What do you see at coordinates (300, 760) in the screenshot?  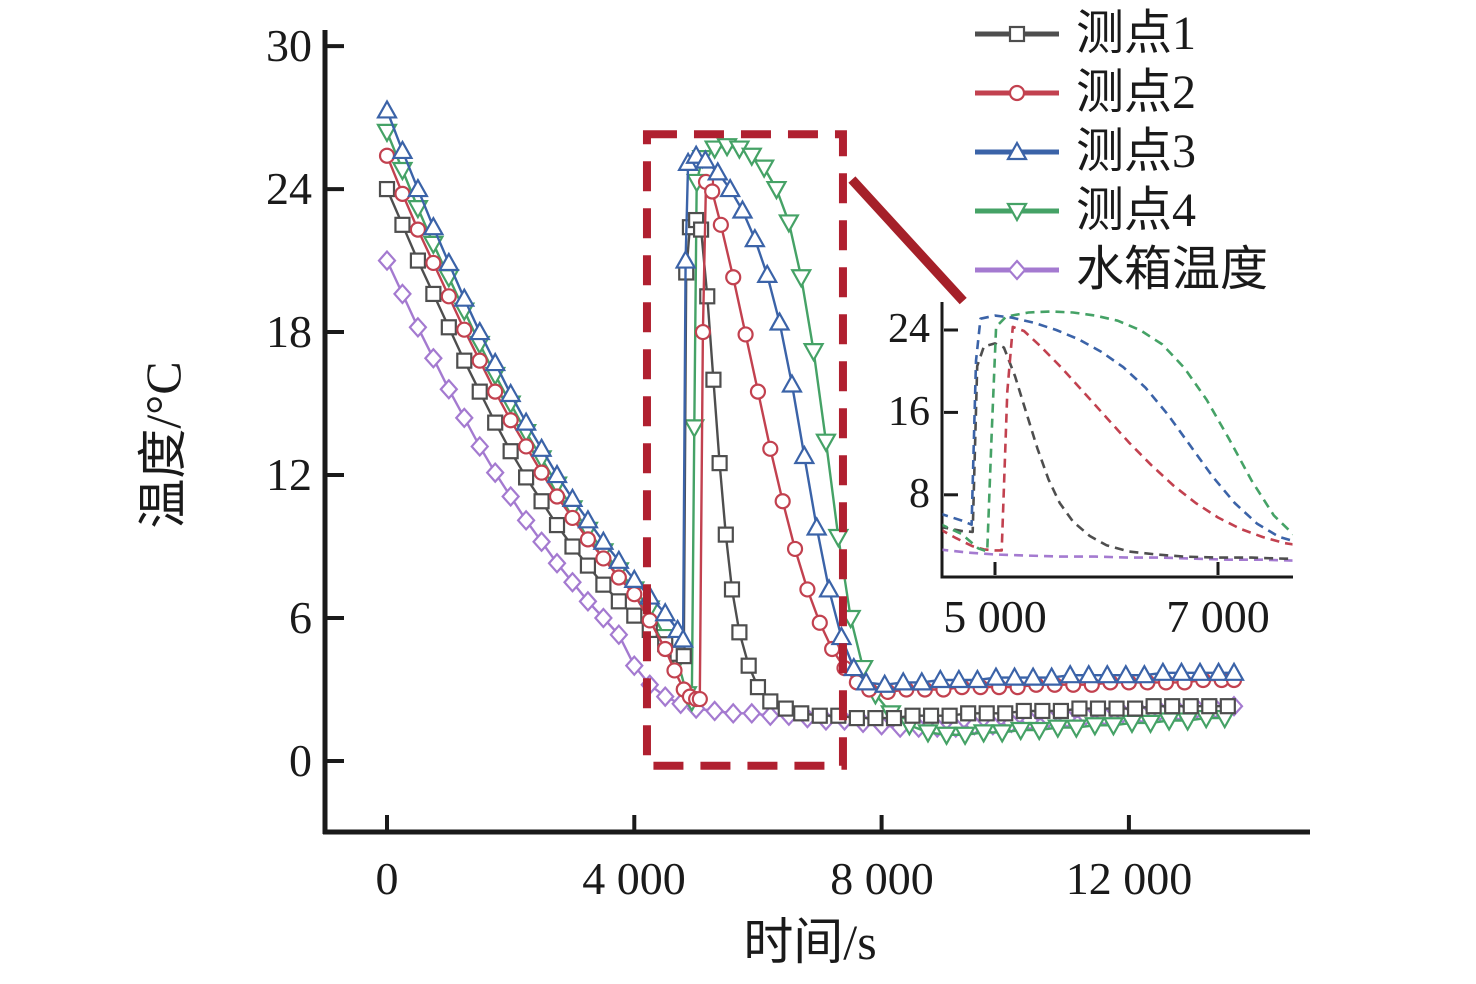 I see `y-tick-label-0: 0` at bounding box center [300, 760].